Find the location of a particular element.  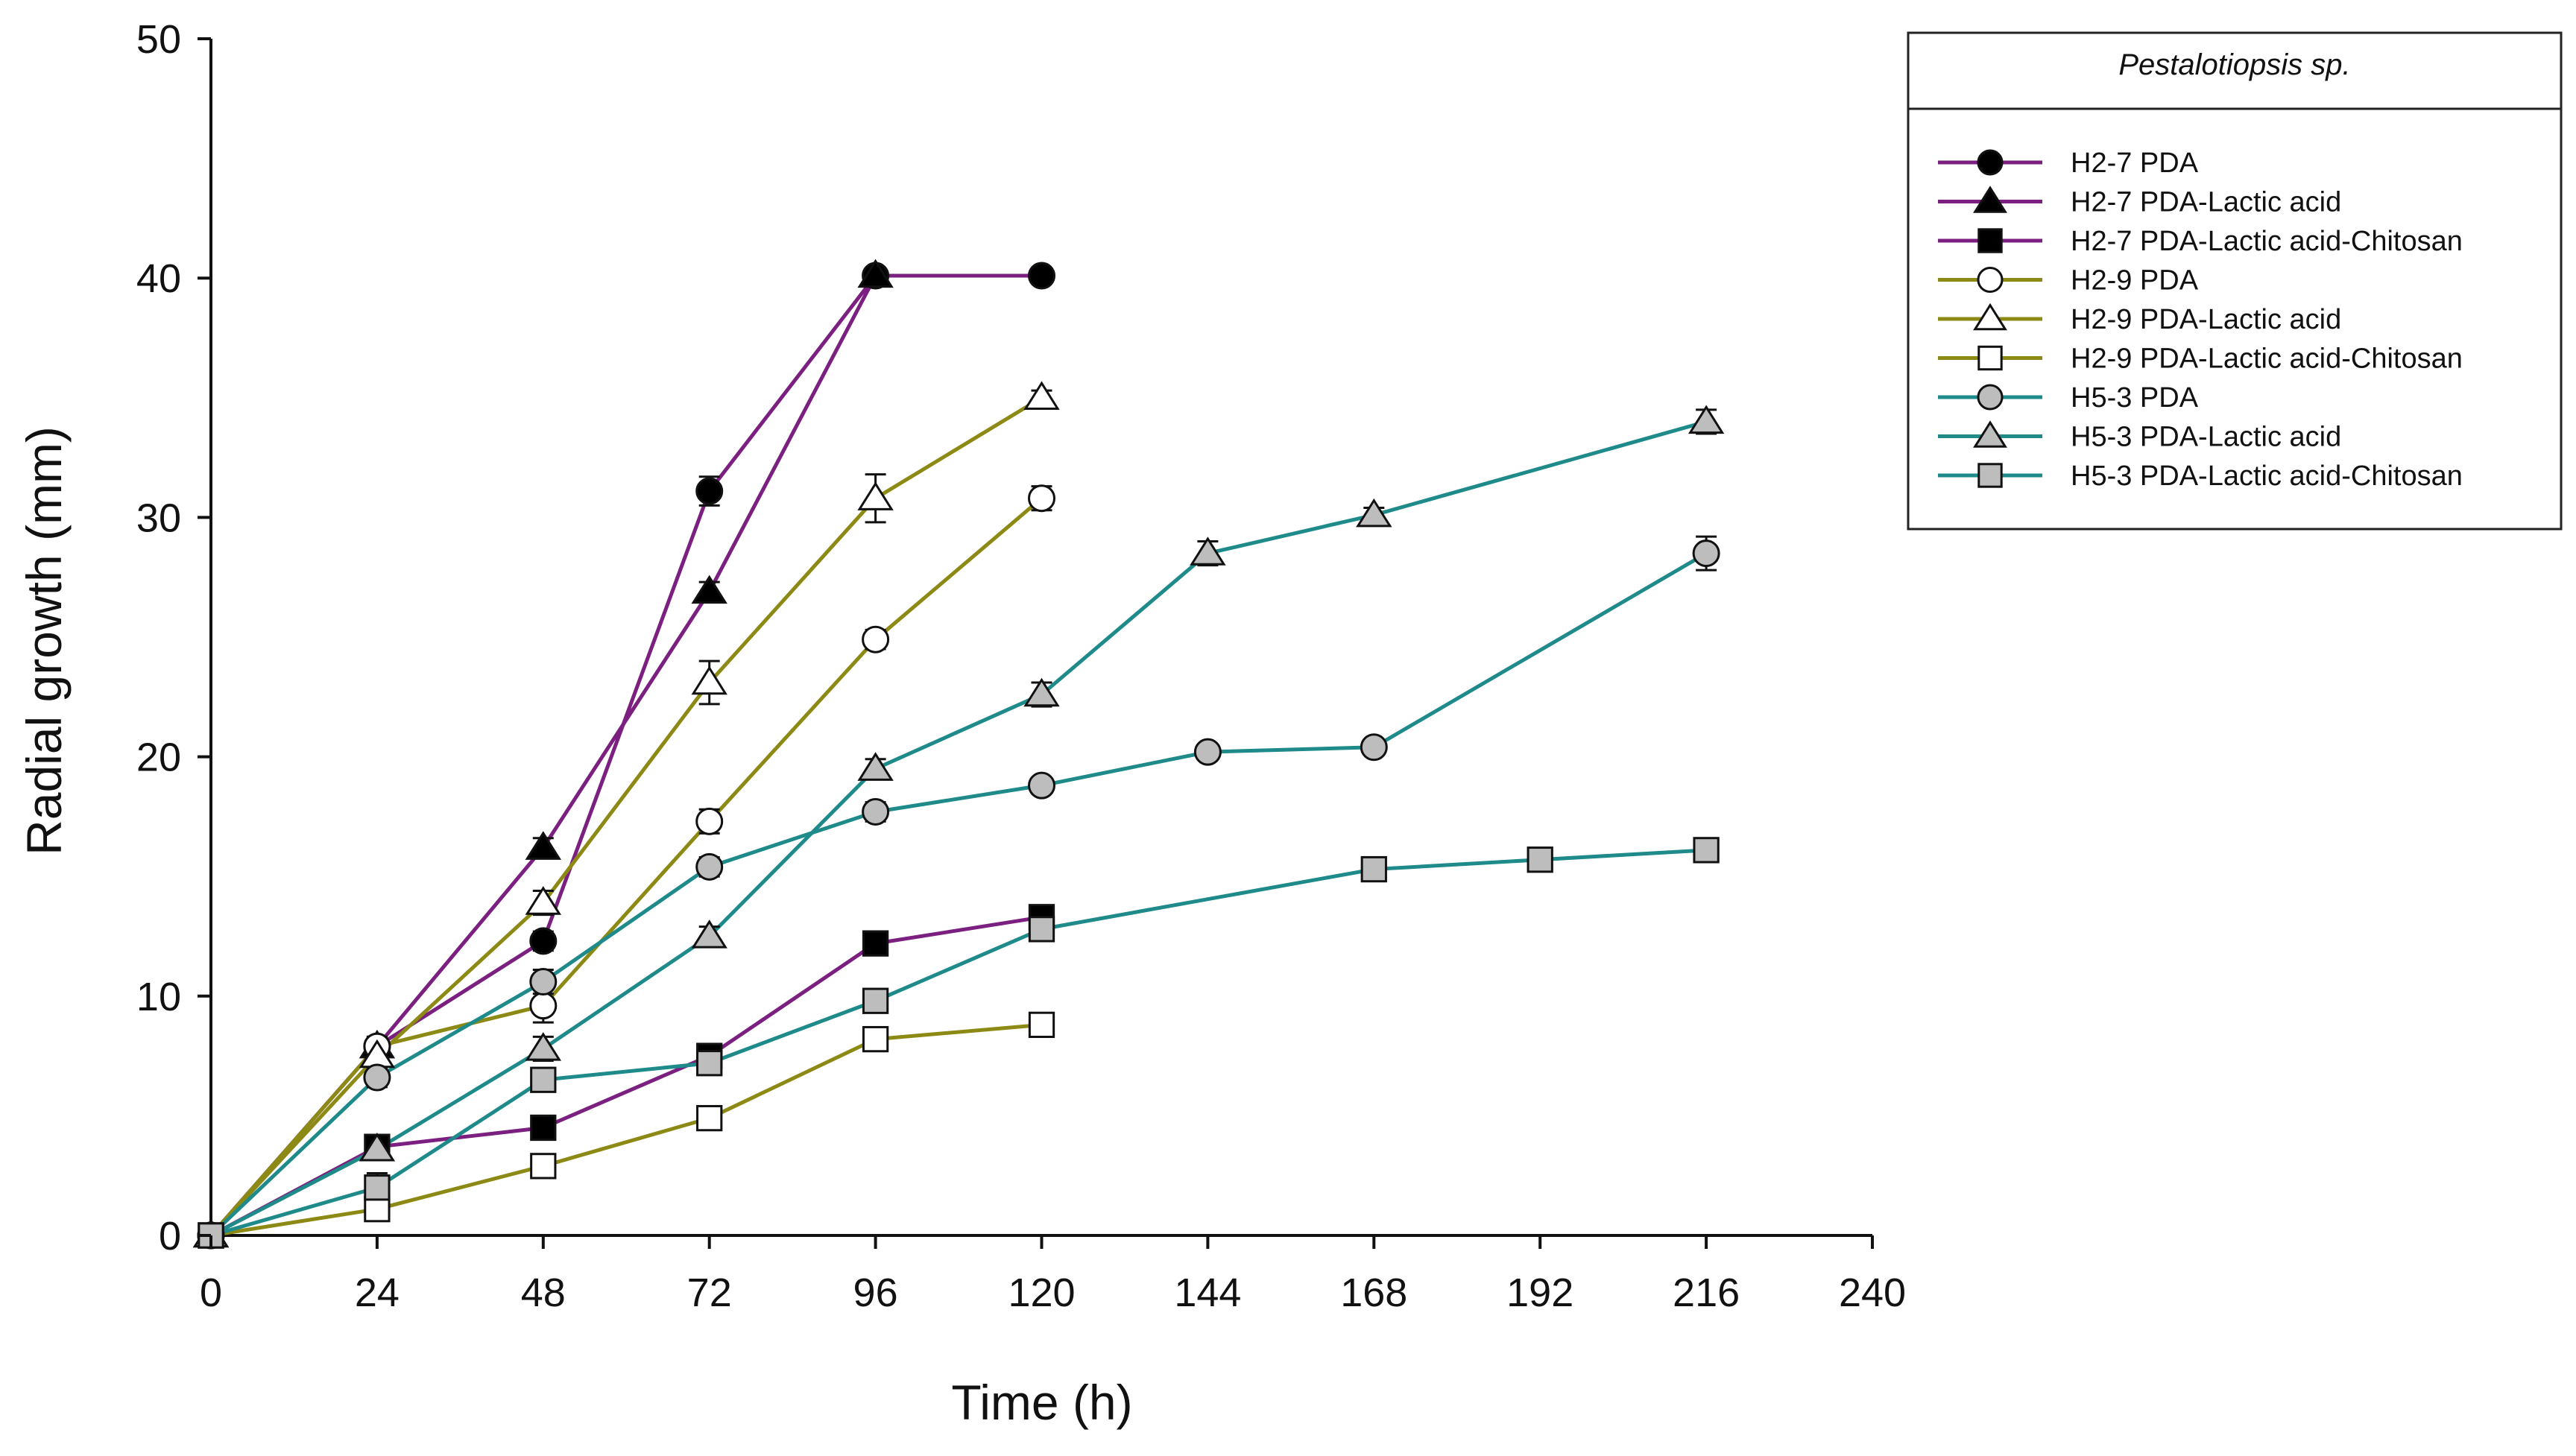

legend-label: H5-3 PDA-Lactic acid-Chitosan is located at coordinates (2267, 476).